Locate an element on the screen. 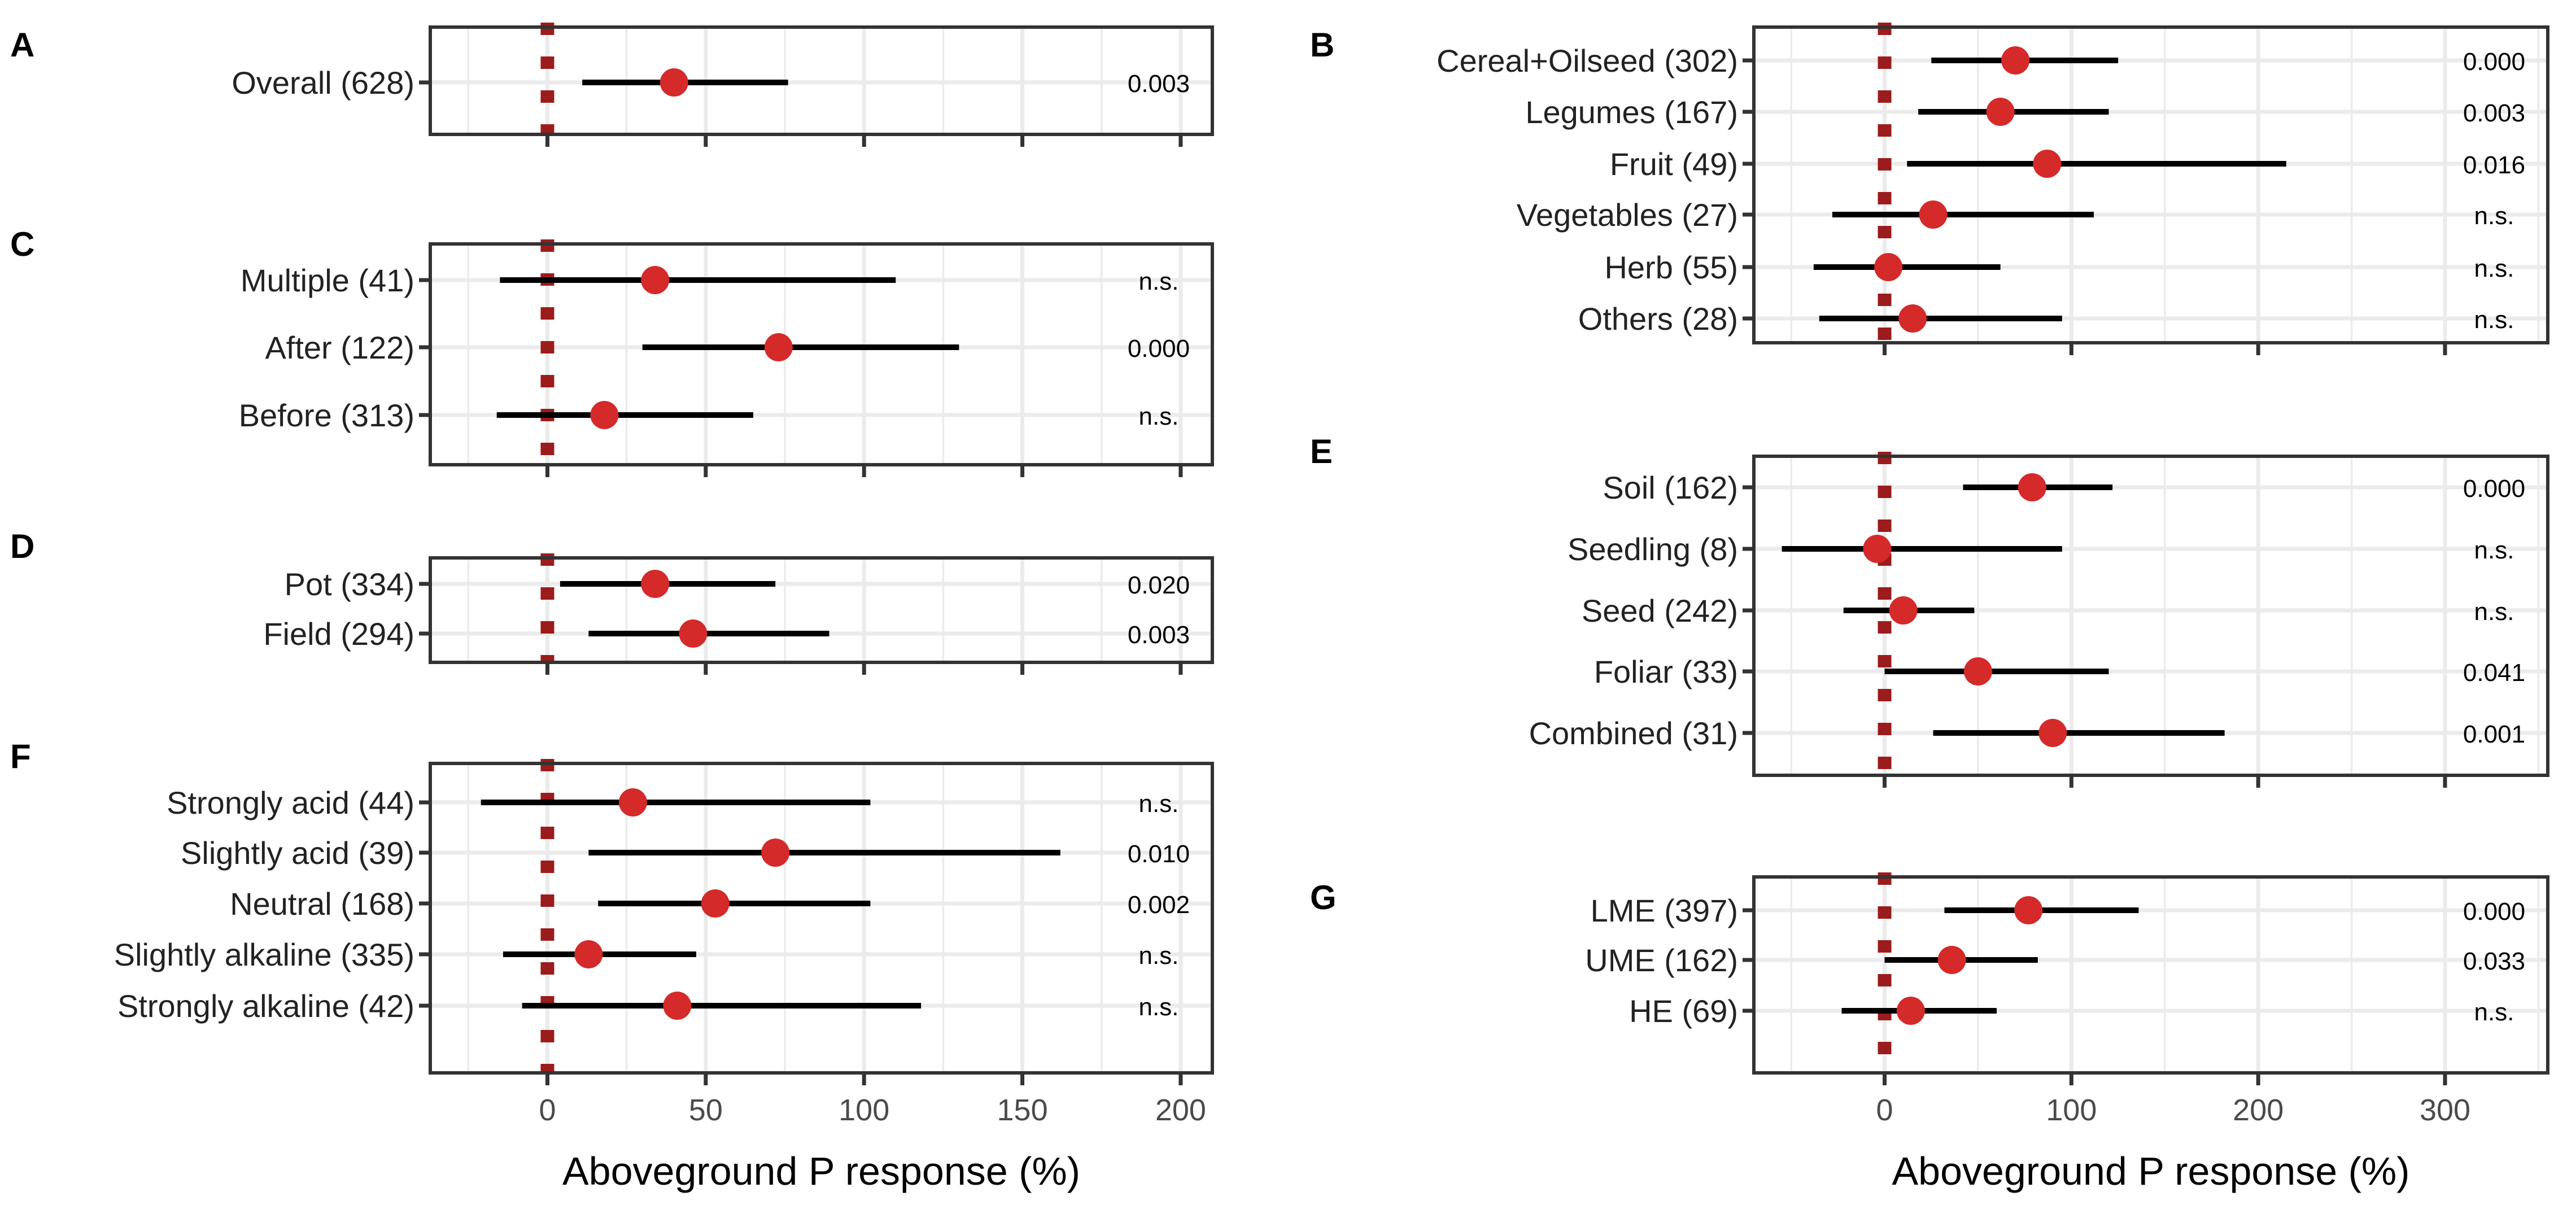 This screenshot has height=1218, width=2576. row-label: Before (313) is located at coordinates (327, 415).